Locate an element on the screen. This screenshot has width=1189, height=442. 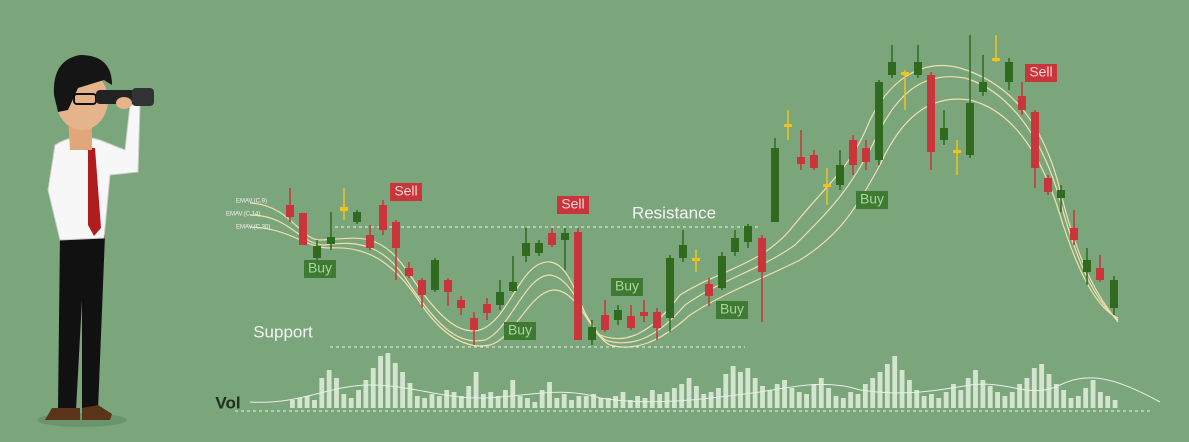
volume-label: Vol is located at coordinates (227, 402).